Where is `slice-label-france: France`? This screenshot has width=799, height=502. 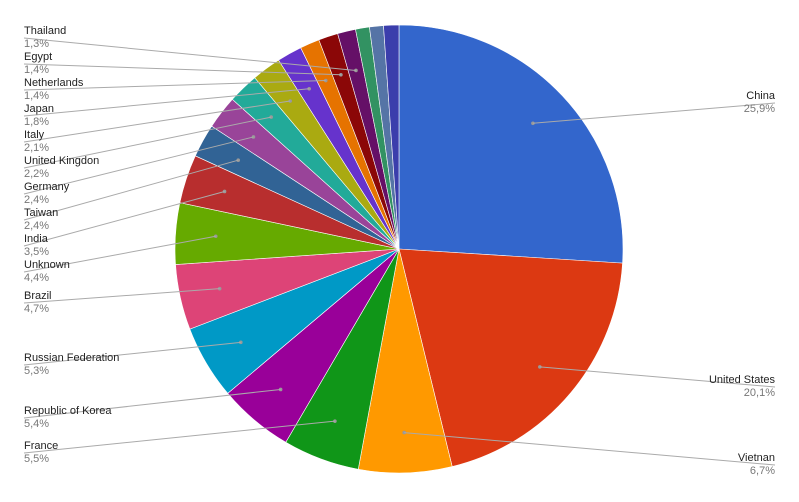 slice-label-france: France is located at coordinates (41, 446).